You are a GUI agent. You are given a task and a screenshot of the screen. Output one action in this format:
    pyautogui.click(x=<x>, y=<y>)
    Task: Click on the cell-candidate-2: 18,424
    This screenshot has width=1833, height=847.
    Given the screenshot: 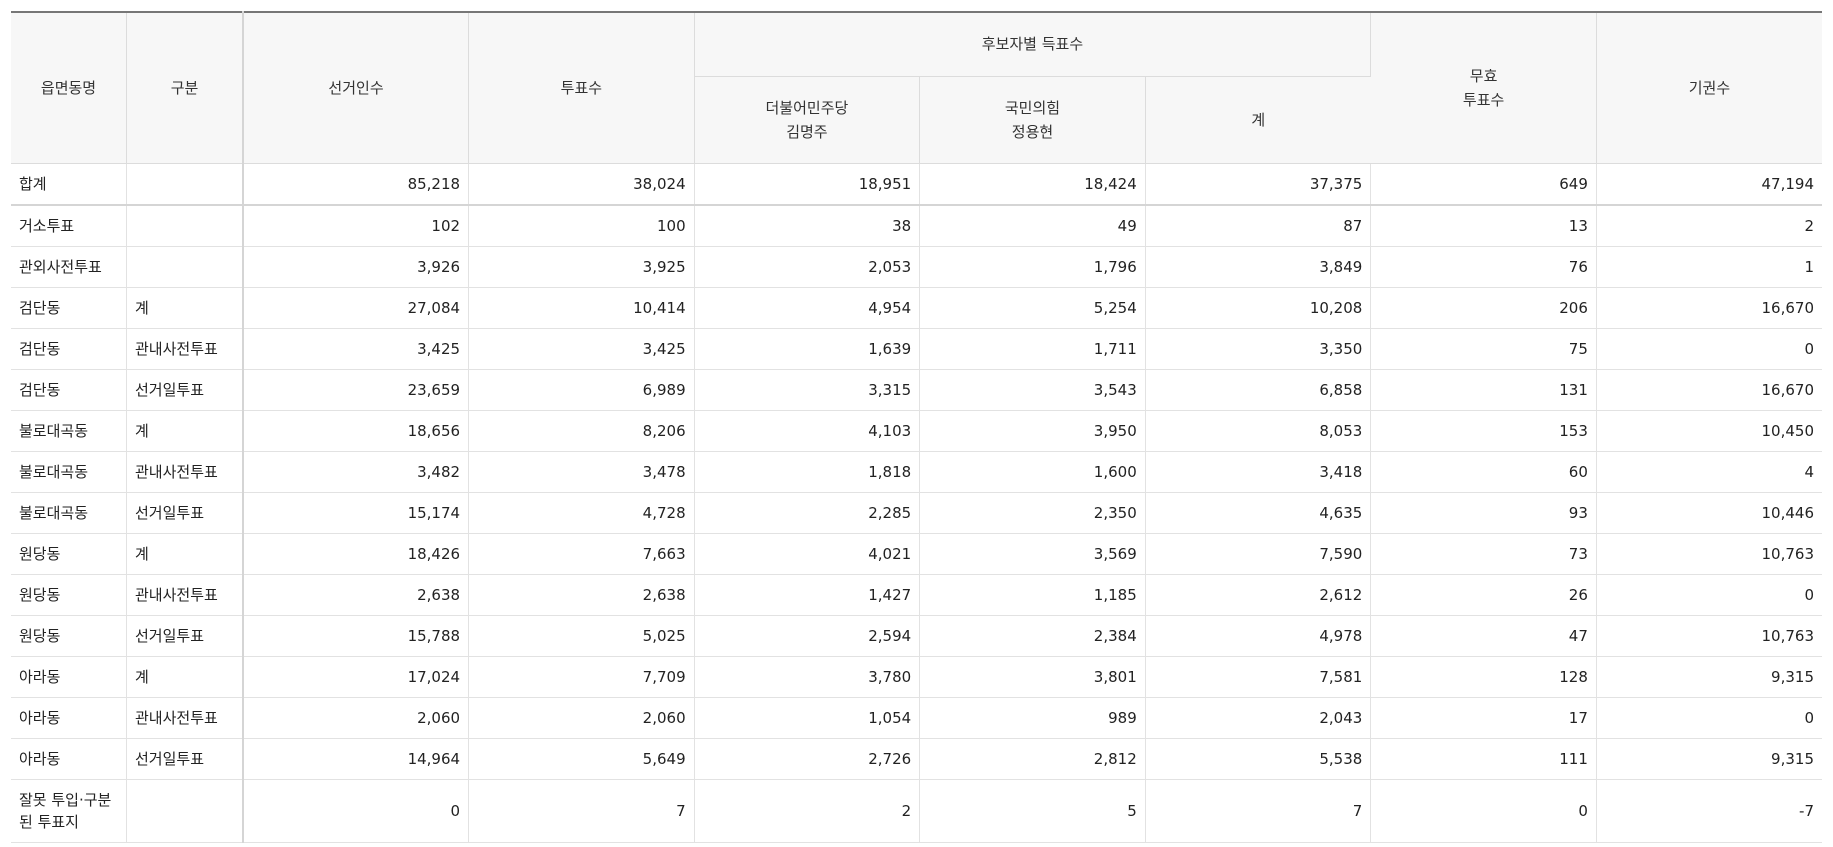 What is the action you would take?
    pyautogui.click(x=1032, y=184)
    